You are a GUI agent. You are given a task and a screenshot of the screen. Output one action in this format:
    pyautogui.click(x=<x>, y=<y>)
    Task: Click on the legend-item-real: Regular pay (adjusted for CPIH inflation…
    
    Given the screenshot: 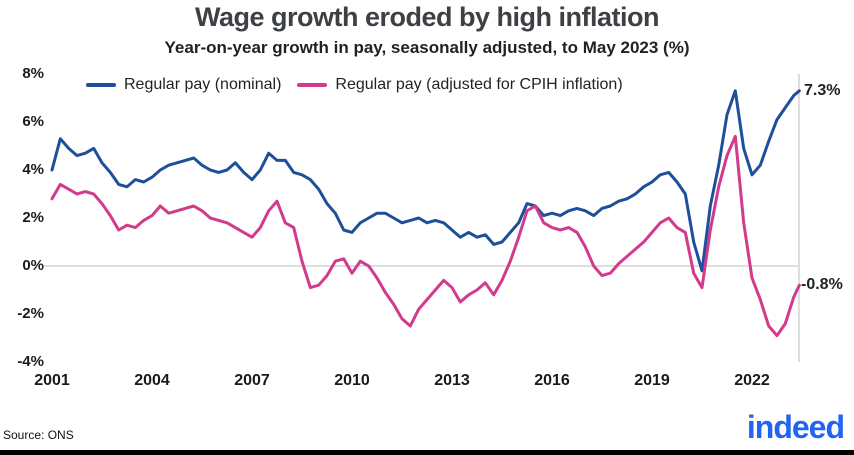 What is the action you would take?
    pyautogui.click(x=460, y=85)
    